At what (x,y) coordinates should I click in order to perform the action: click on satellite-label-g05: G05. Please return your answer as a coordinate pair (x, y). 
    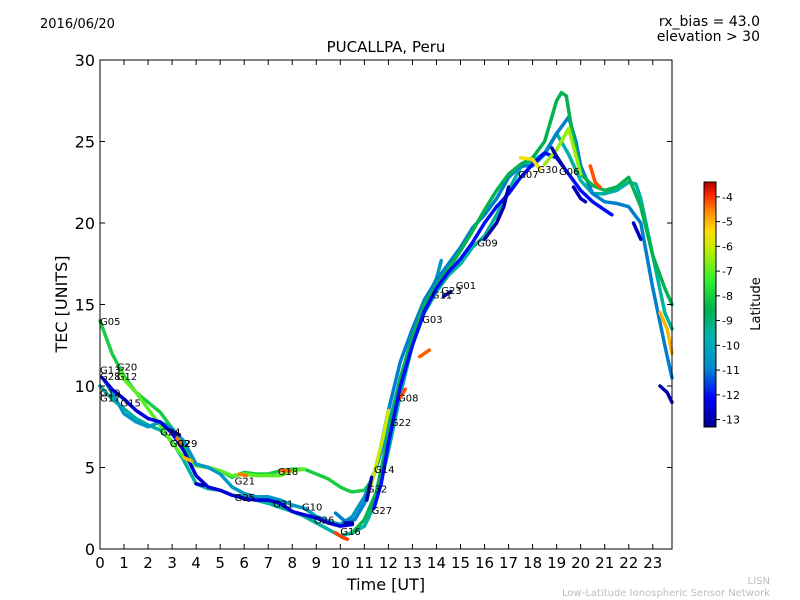
    Looking at the image, I should click on (110, 322).